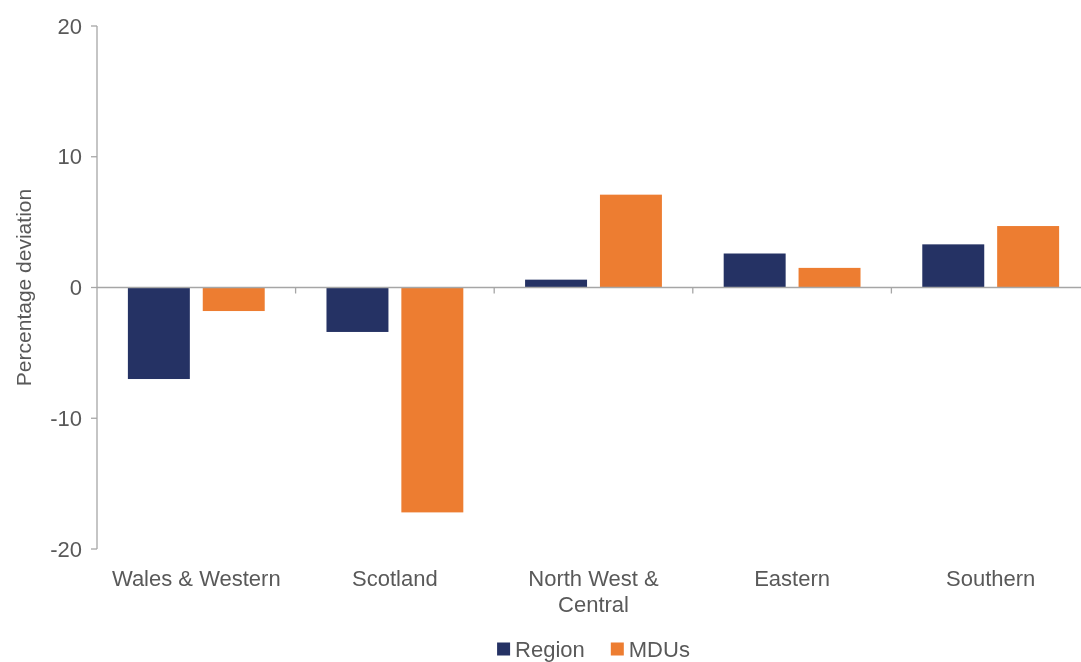 This screenshot has height=662, width=1081. What do you see at coordinates (24, 287) in the screenshot?
I see `y-axis-title: Percentage deviation` at bounding box center [24, 287].